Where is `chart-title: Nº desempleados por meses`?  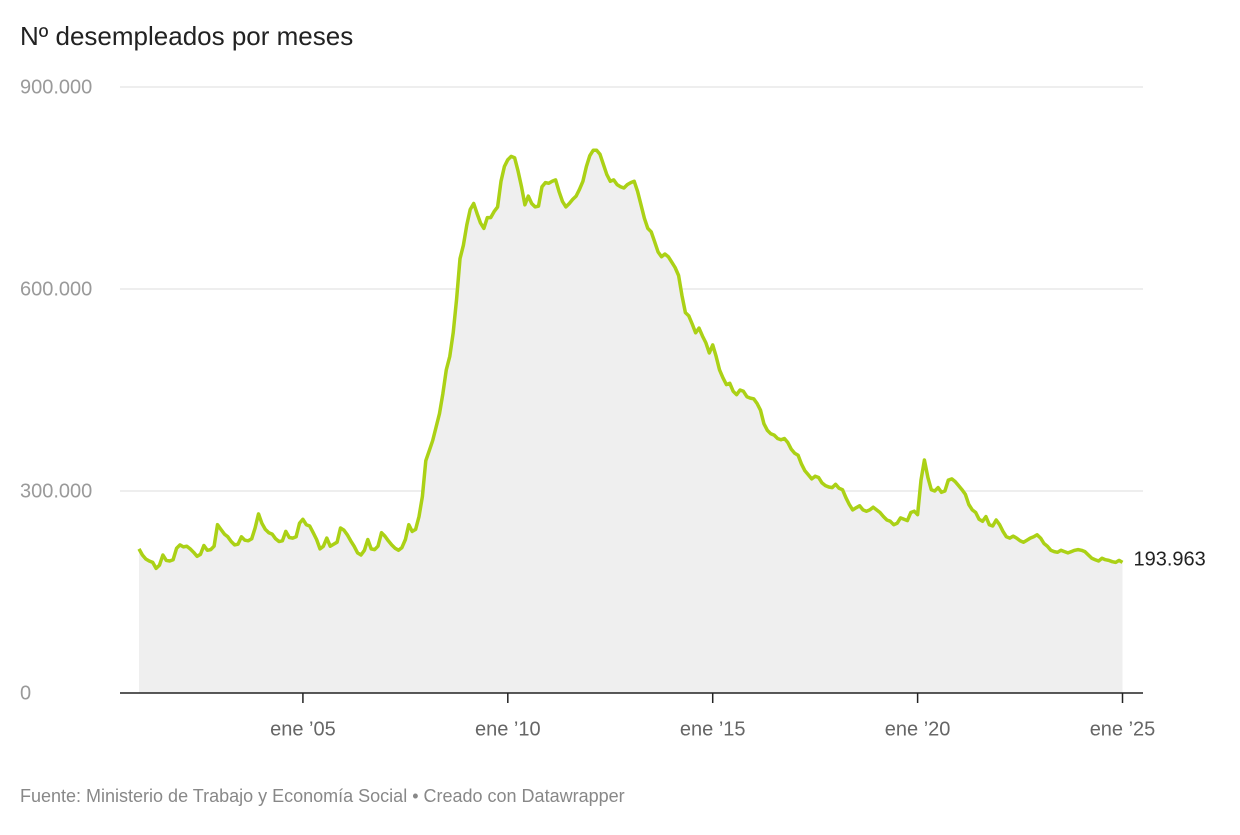 chart-title: Nº desempleados por meses is located at coordinates (186, 36).